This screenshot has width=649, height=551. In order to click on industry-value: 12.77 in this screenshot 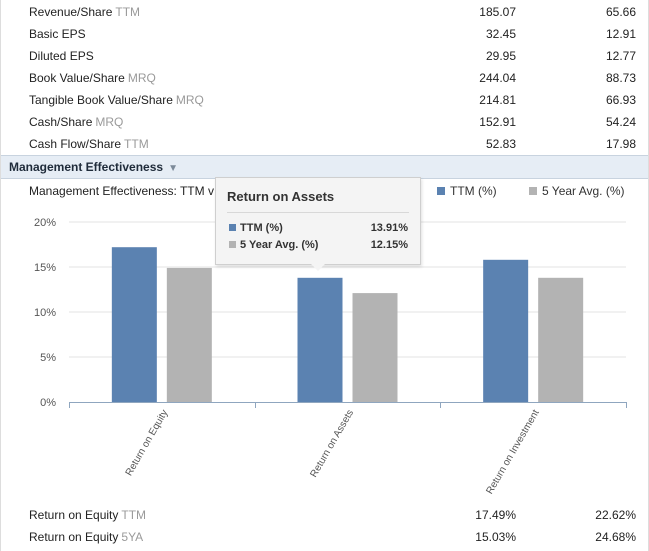, I will do `click(620, 56)`.